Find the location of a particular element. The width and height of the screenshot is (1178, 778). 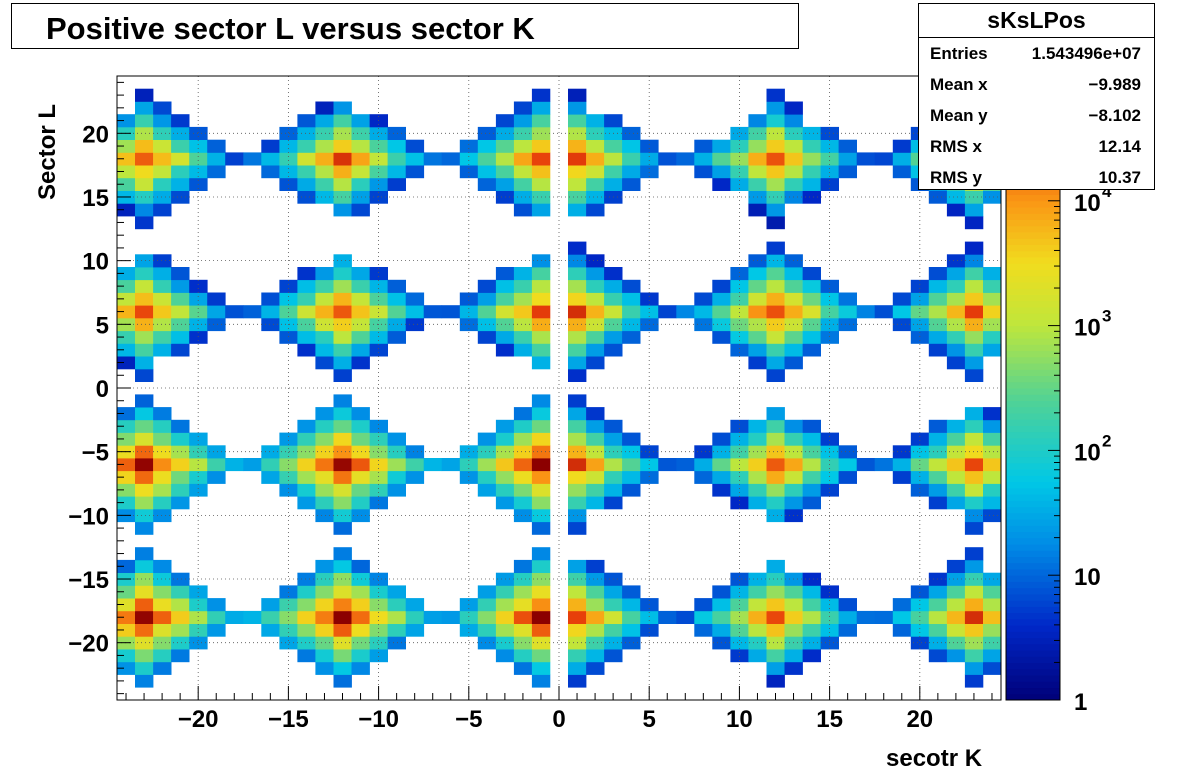

stats-value: −9.989 is located at coordinates (1114, 84).